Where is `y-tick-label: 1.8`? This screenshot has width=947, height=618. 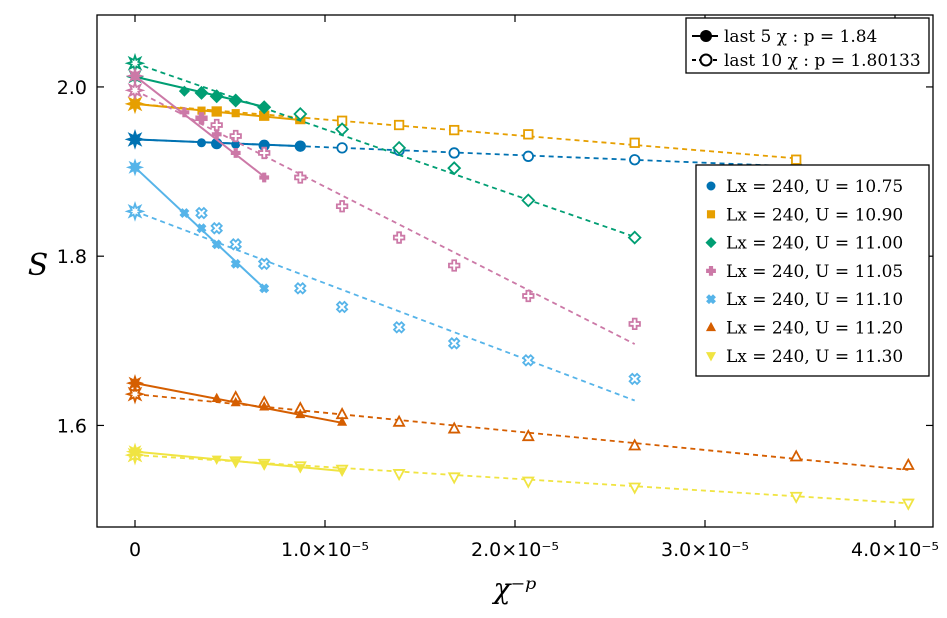 y-tick-label: 1.8 is located at coordinates (72, 257).